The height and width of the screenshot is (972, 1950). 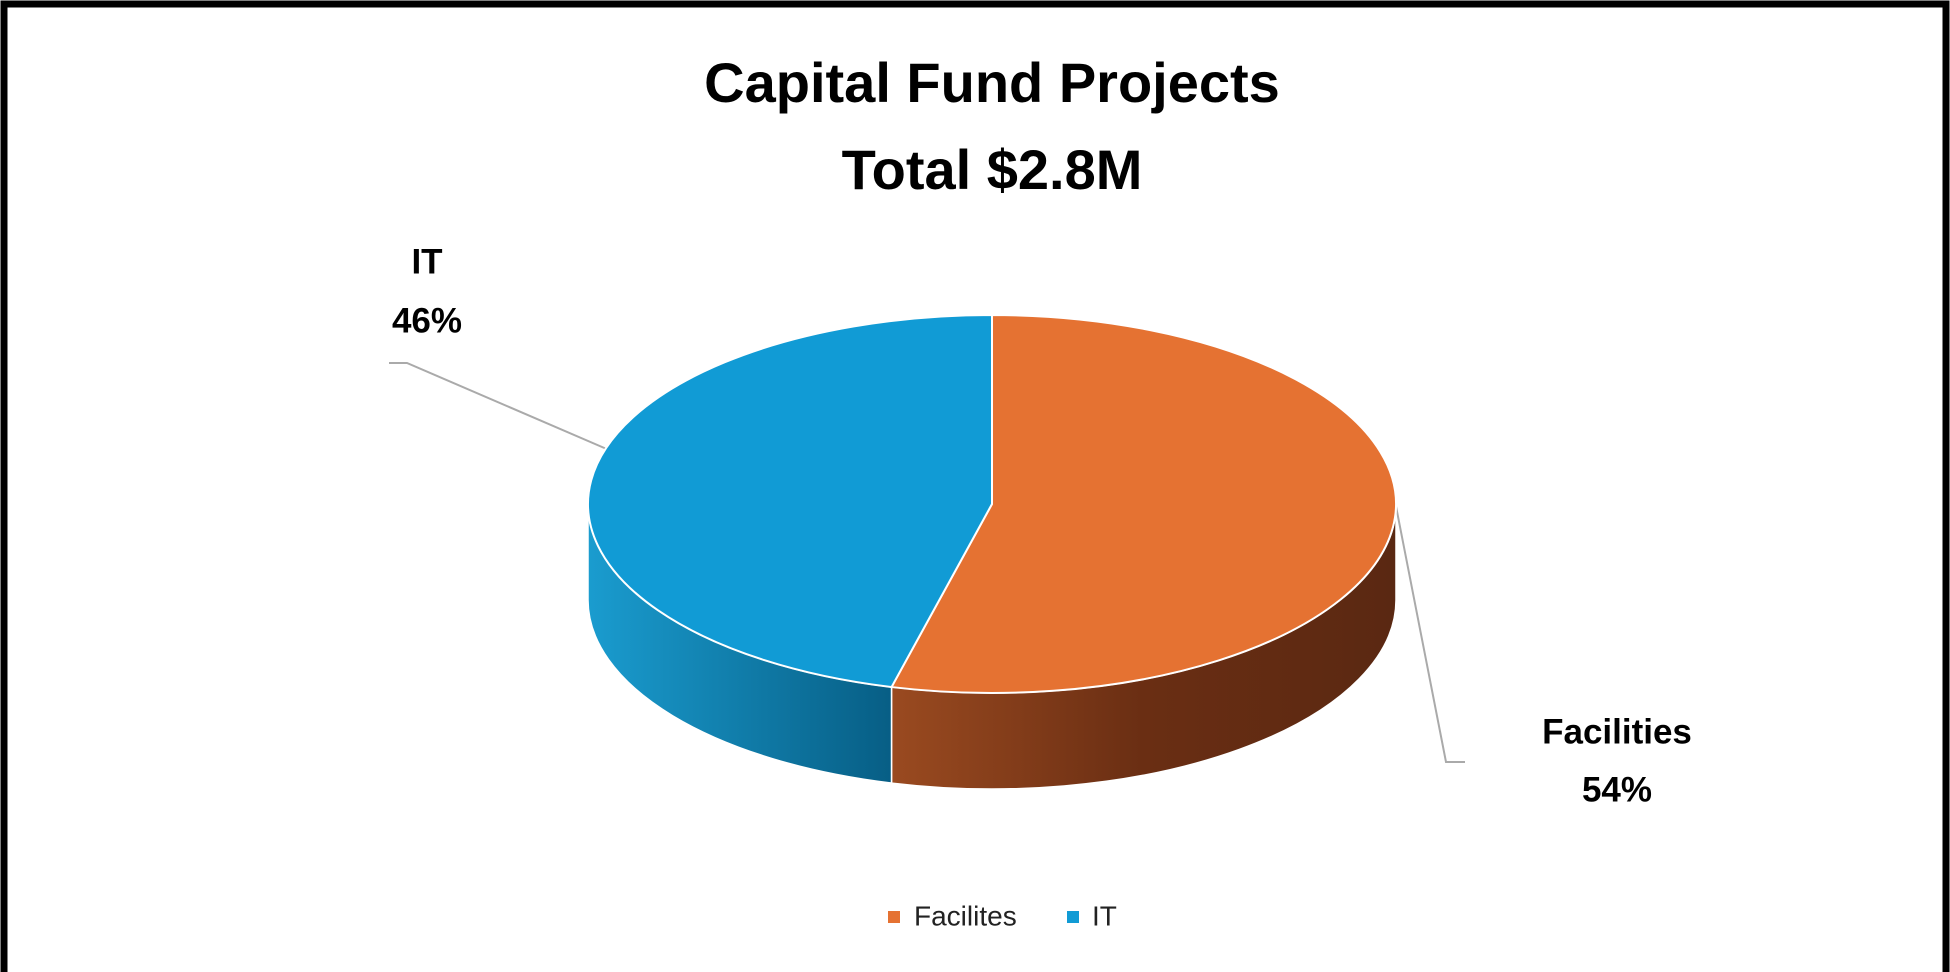 What do you see at coordinates (426, 261) in the screenshot?
I see `data-label-name: IT` at bounding box center [426, 261].